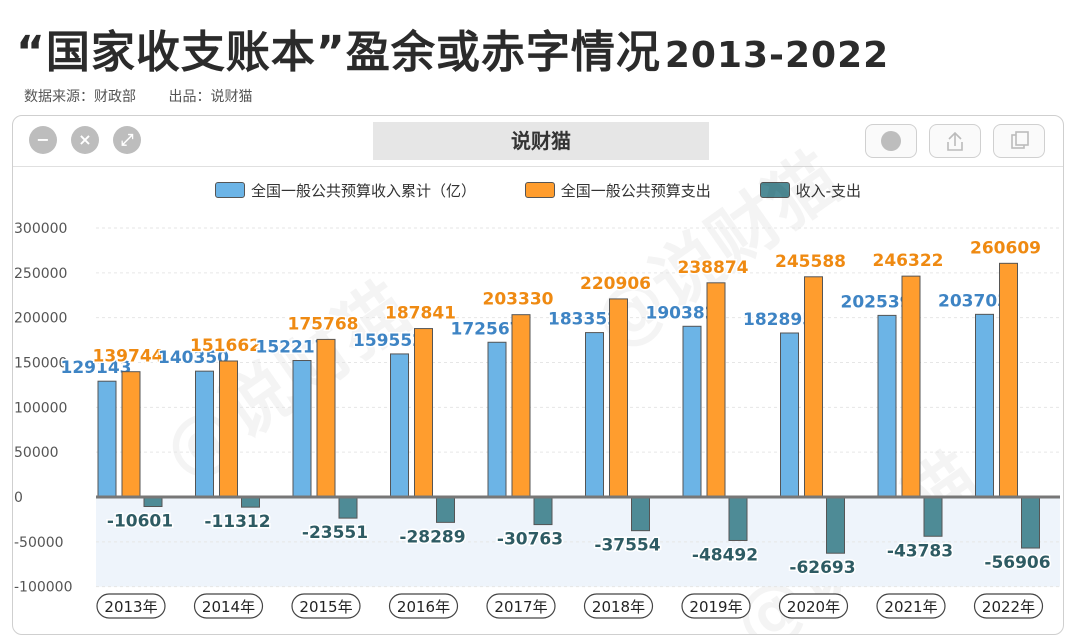  Describe the element at coordinates (583, 320) in the screenshot. I see `data-label-income: 183352` at that location.